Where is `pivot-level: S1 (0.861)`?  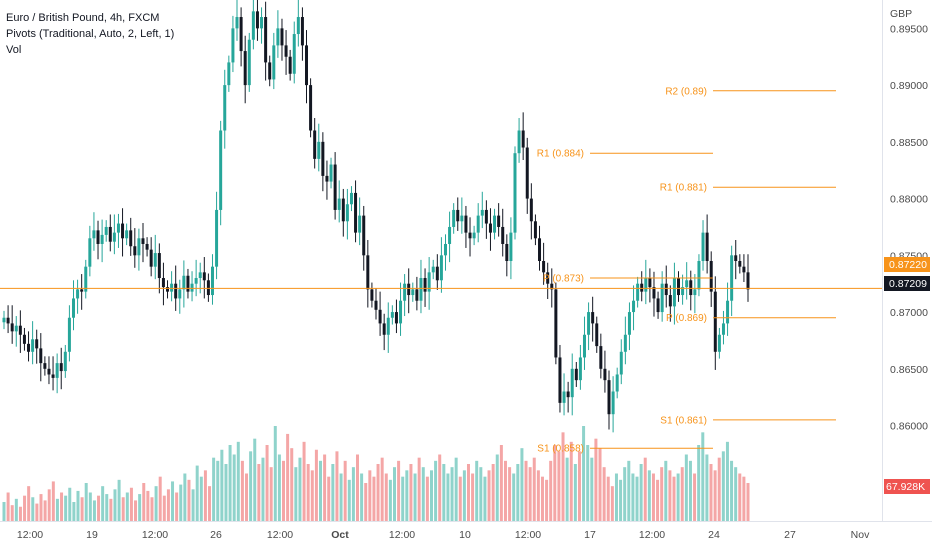
pivot-level: S1 (0.861) is located at coordinates (748, 420).